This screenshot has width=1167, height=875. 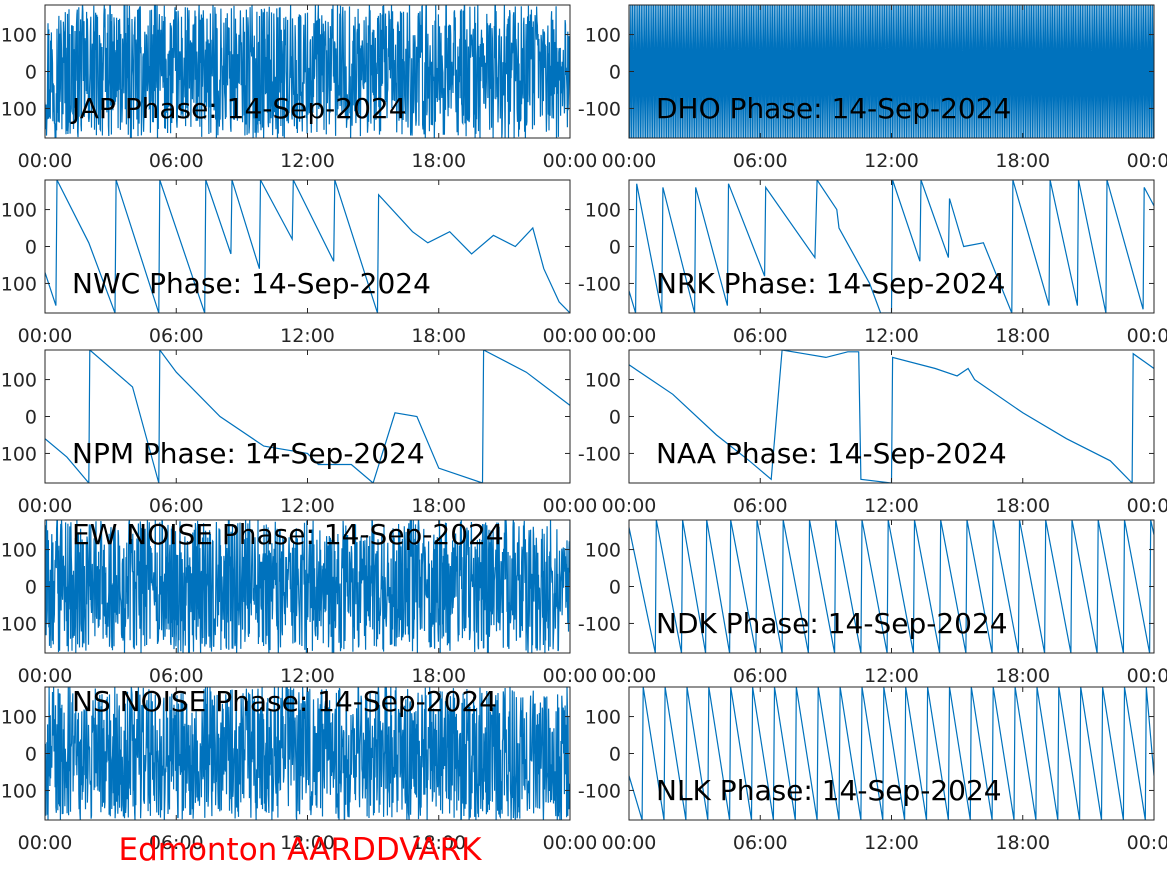 I want to click on panel-title: DHO Phase: 14-Sep-2024, so click(x=833, y=108).